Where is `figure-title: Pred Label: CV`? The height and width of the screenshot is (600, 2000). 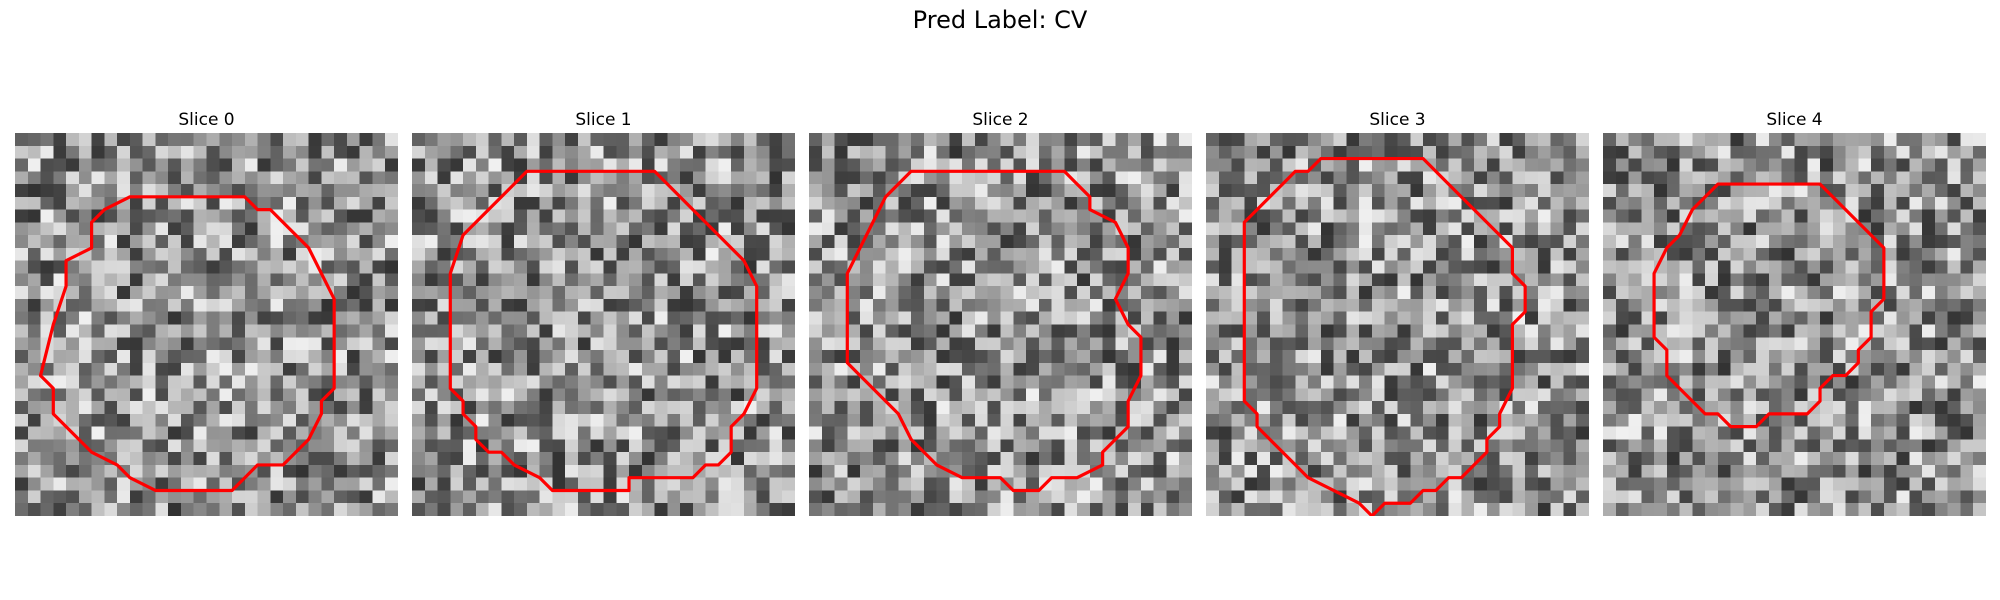 figure-title: Pred Label: CV is located at coordinates (1000, 20).